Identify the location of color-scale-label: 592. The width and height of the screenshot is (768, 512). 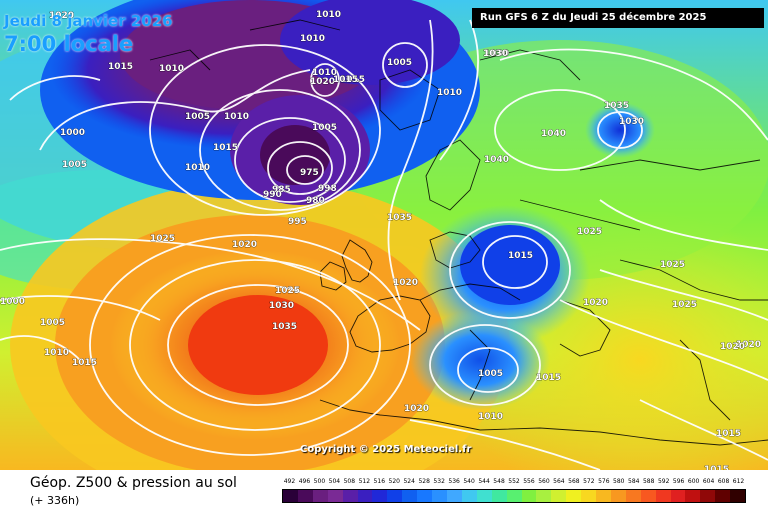
(663, 481).